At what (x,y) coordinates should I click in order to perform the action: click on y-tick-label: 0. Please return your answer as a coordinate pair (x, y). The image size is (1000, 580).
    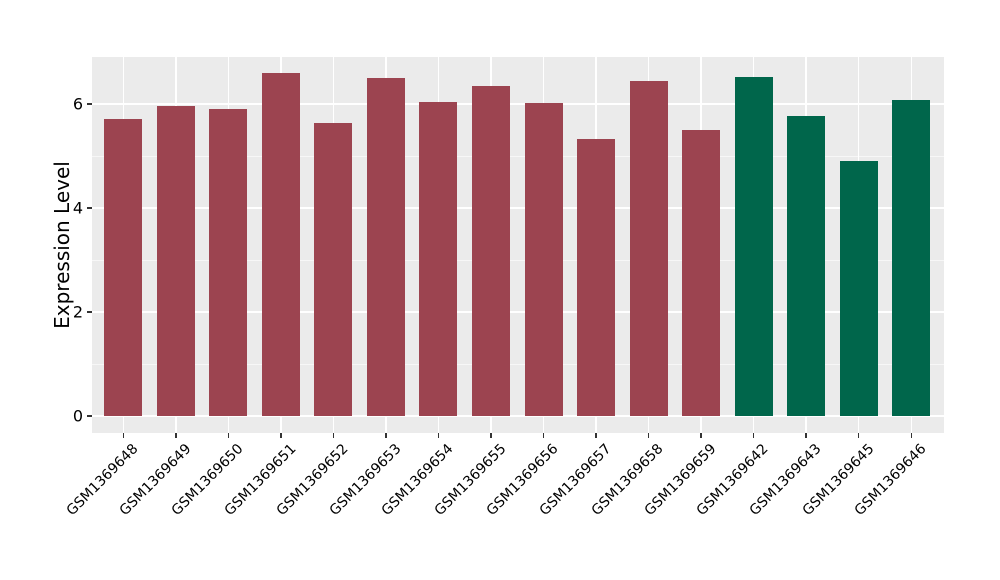
    Looking at the image, I should click on (77, 416).